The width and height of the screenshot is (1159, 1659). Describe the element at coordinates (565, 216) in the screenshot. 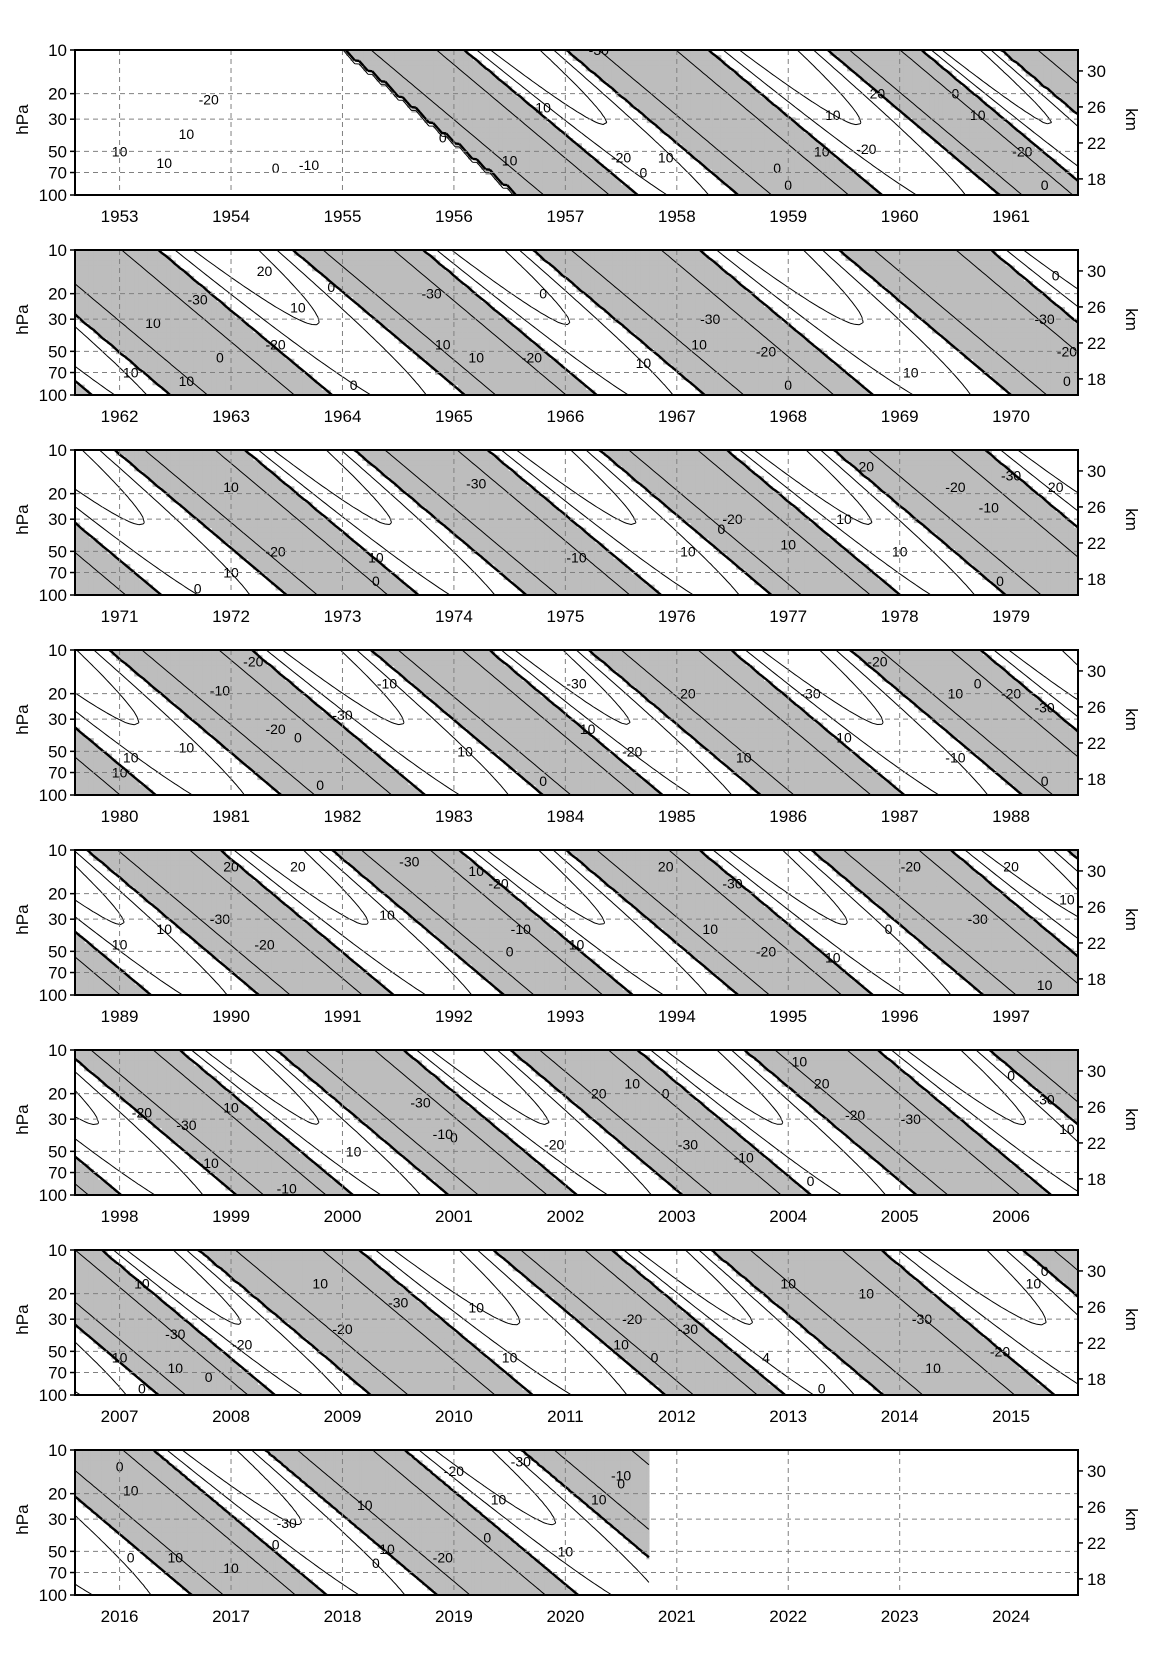

I see `year-axis: 1953 1954 1955 1956 1957 1958 1959 1960 1961` at that location.